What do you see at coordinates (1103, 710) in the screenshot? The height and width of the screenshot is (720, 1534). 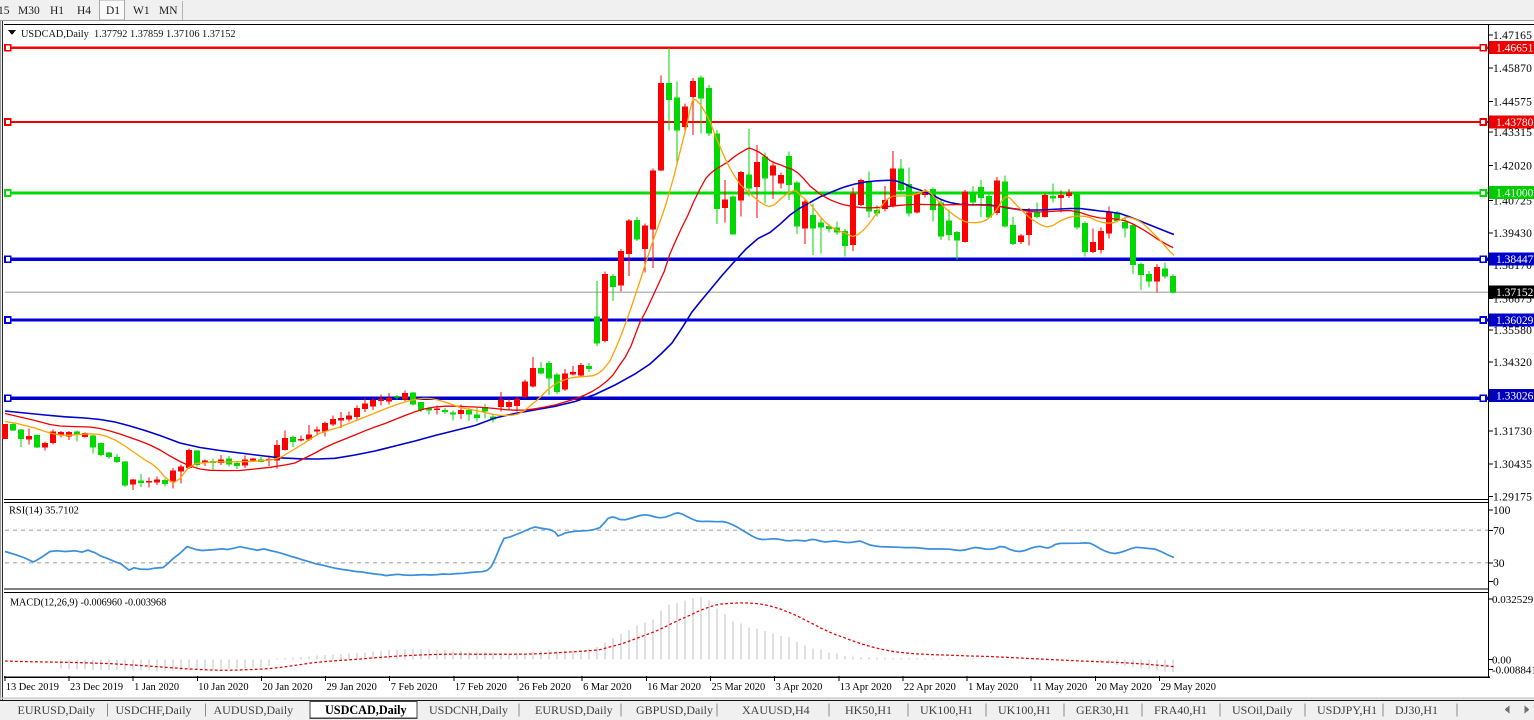 I see `svg-text: GER30,H1` at bounding box center [1103, 710].